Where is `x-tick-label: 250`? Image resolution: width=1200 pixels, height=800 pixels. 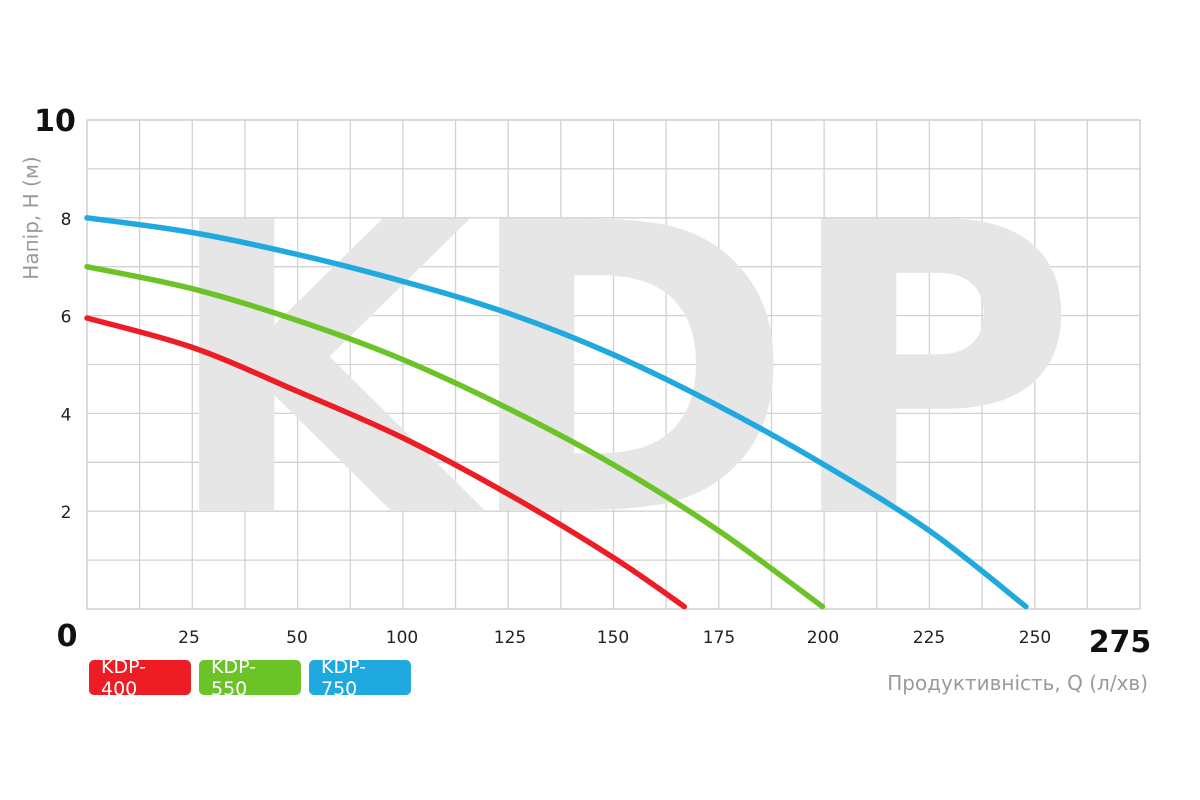 x-tick-label: 250 is located at coordinates (1035, 638).